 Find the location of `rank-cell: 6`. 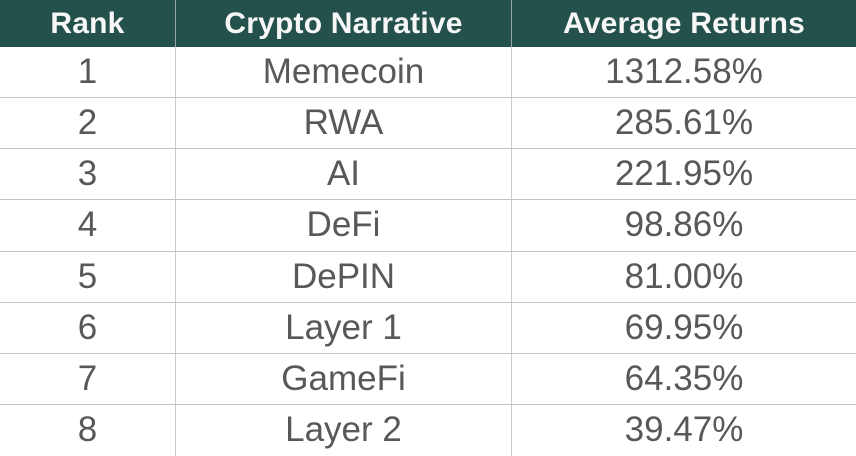

rank-cell: 6 is located at coordinates (88, 328).